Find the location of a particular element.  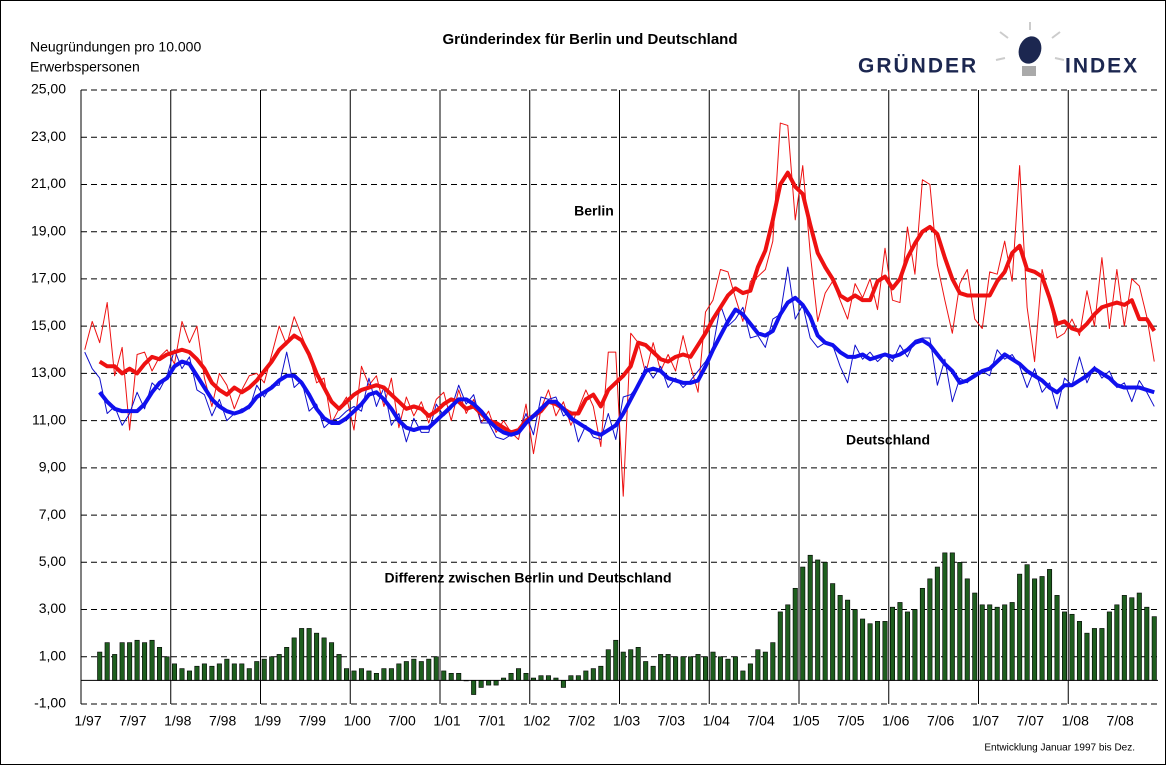

logo: GRÜNDER INDEX is located at coordinates (997, 50).